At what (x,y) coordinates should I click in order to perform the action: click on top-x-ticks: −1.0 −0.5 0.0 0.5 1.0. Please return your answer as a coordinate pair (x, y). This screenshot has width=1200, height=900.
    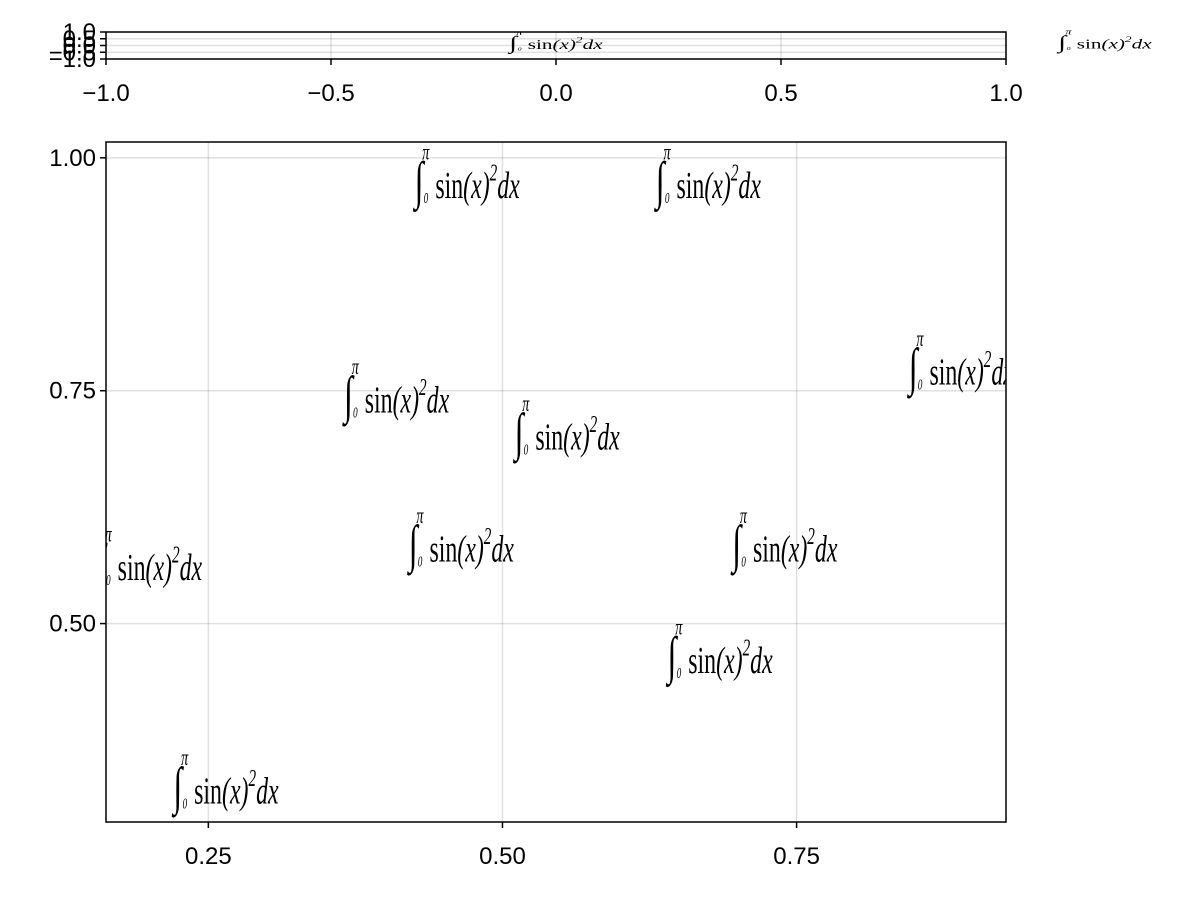
    Looking at the image, I should click on (552, 83).